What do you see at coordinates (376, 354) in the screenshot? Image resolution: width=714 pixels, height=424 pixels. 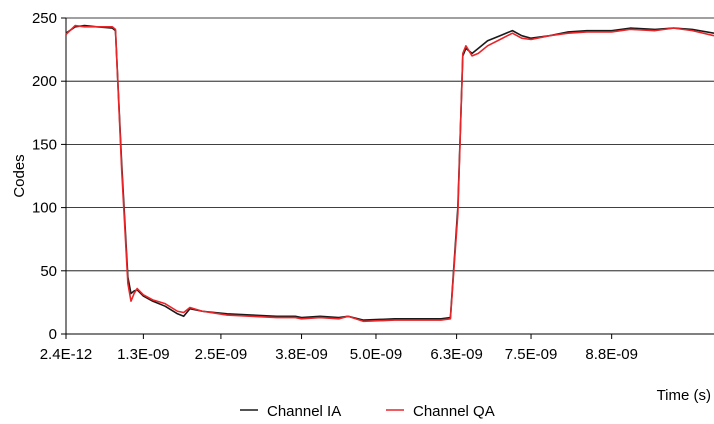 I see `x-tick-label: 5.0E-09` at bounding box center [376, 354].